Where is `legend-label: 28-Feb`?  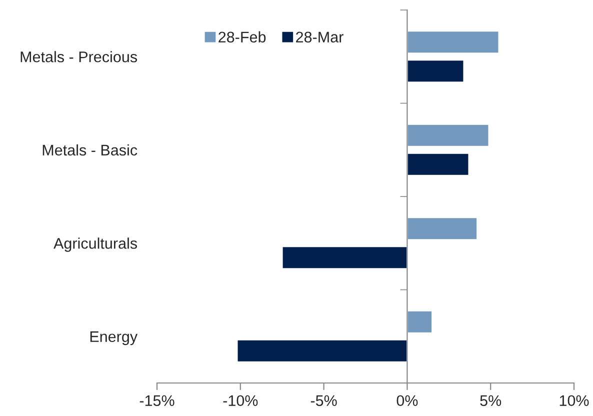
legend-label: 28-Feb is located at coordinates (242, 37).